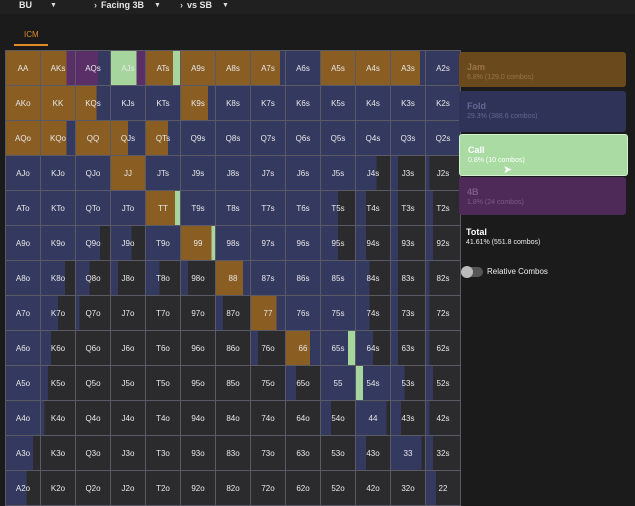 The height and width of the screenshot is (506, 635). I want to click on hand-cell-A6s: A6s, so click(303, 68).